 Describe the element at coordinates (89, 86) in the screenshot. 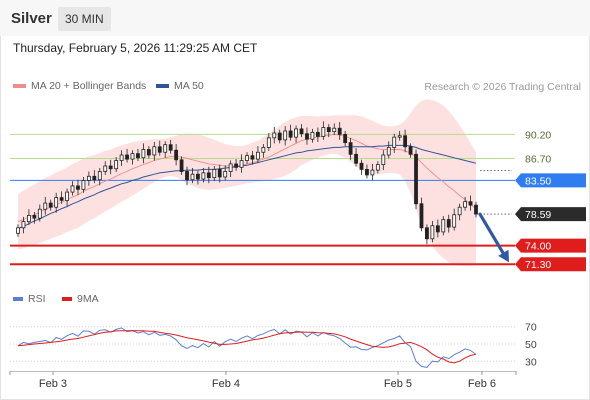

I see `legend-label-bollinger: MA 20 + Bollinger Bands` at that location.